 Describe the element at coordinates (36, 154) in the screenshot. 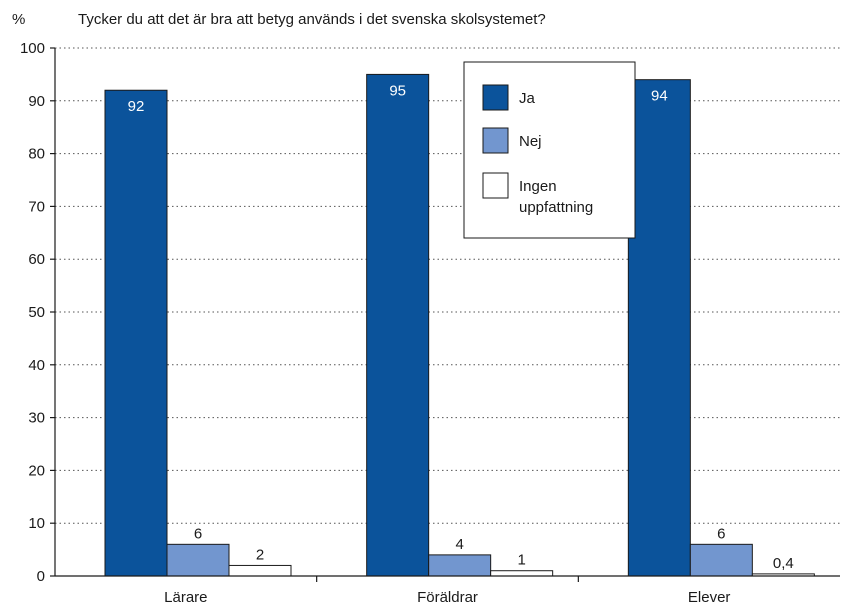

I see `y-tick-label: 80` at that location.